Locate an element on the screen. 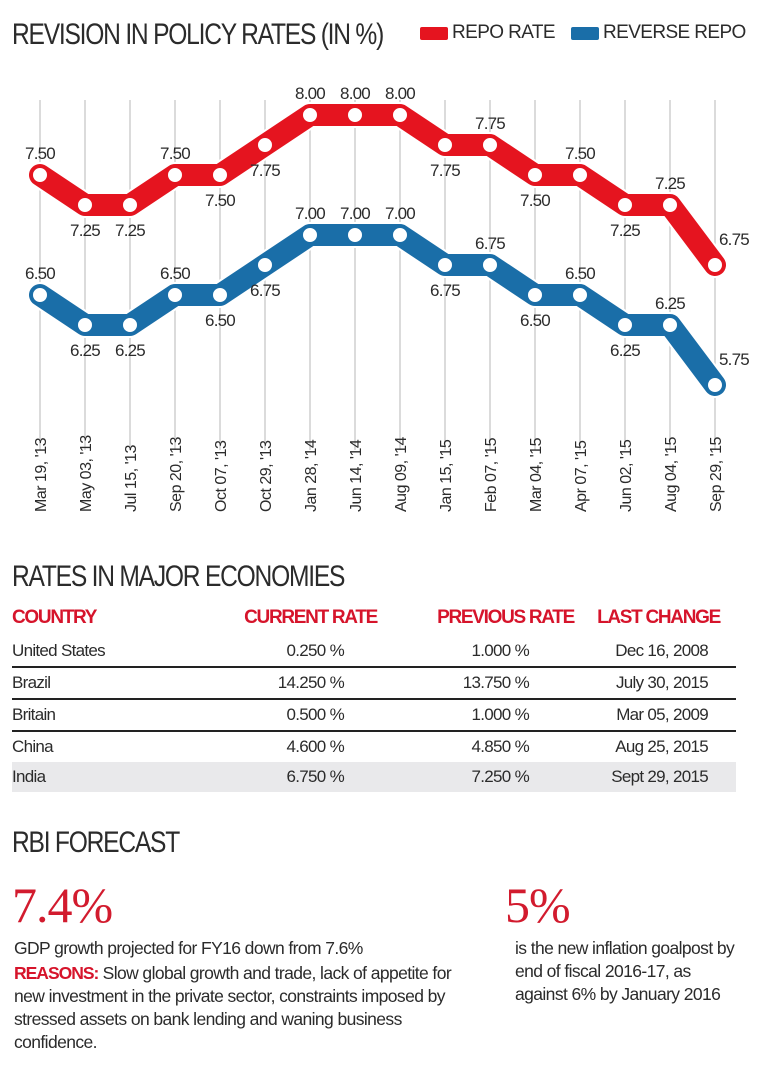 The image size is (759, 1069). header-country: COUNTRY is located at coordinates (54, 617).